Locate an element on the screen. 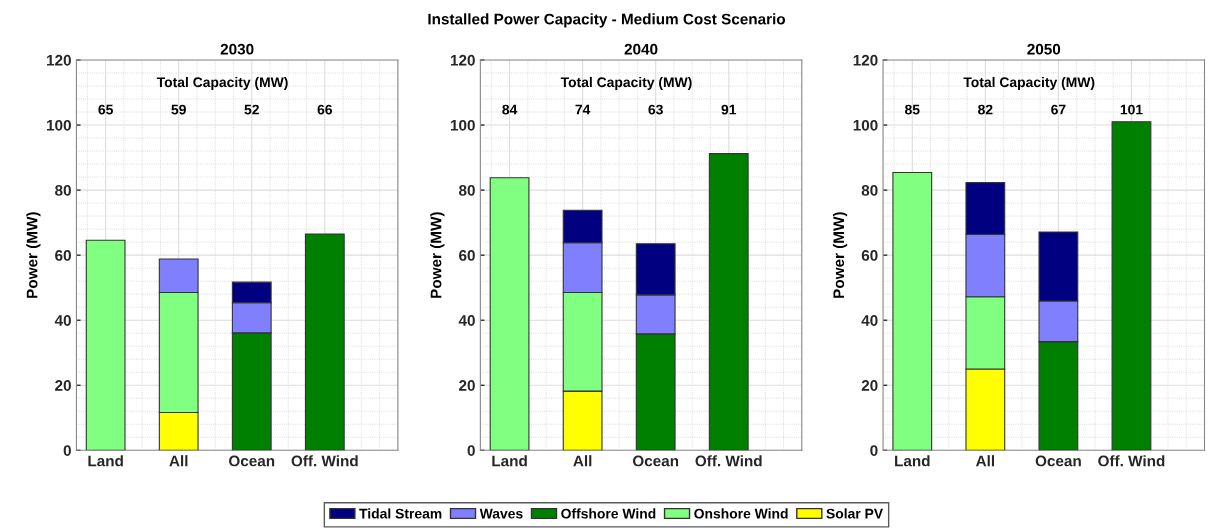  legend-label: Offshore Wind is located at coordinates (608, 513).